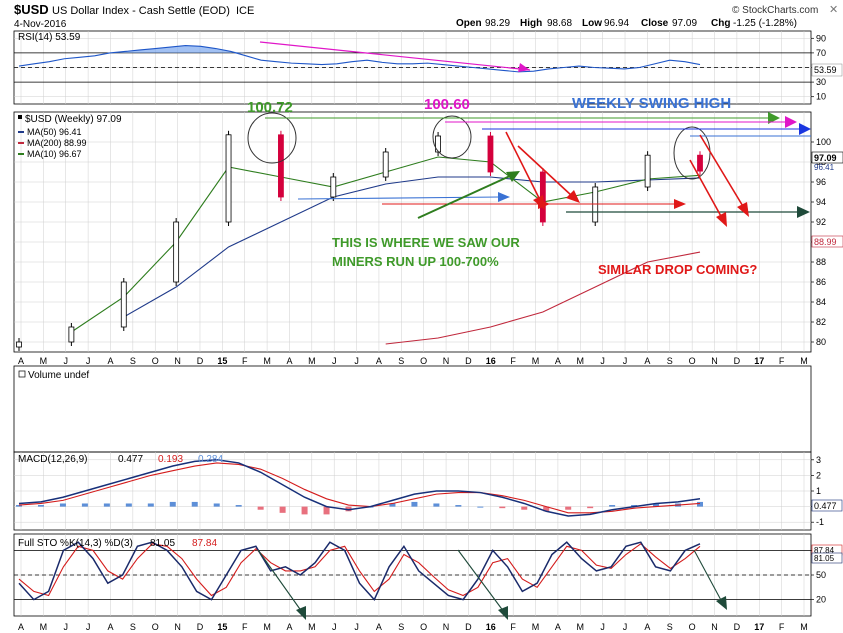  Describe the element at coordinates (359, 49) in the screenshot. I see `rsi-overbought-fill` at that location.